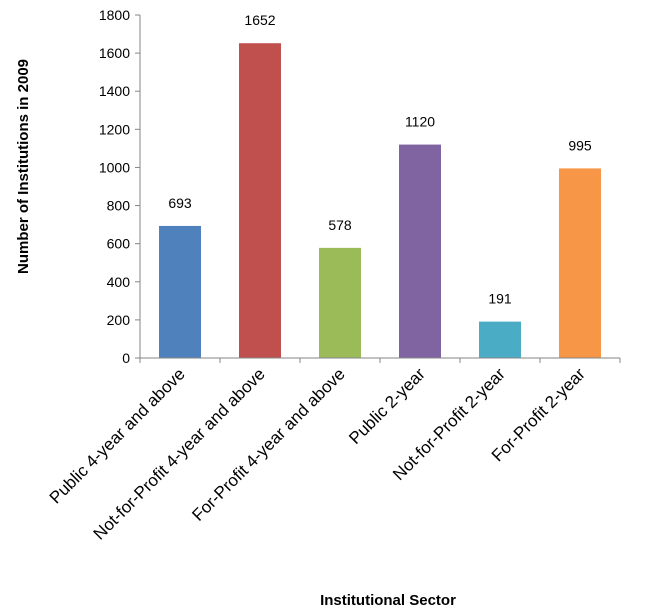  I want to click on y-tick-label: 1400, so click(114, 91).